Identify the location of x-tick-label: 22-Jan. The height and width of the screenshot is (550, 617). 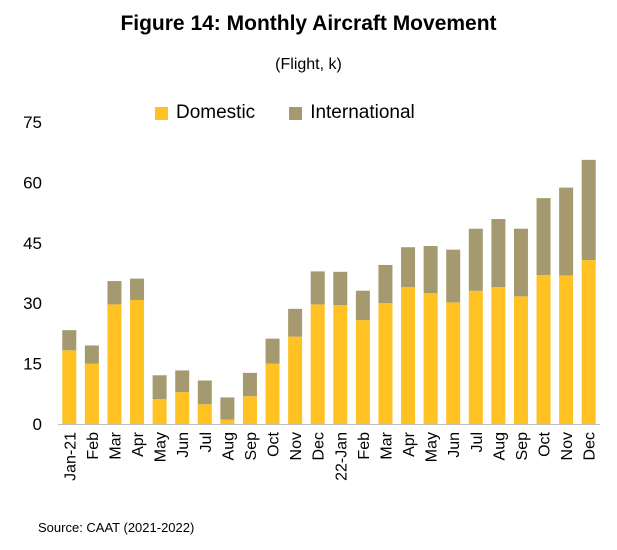
(341, 456).